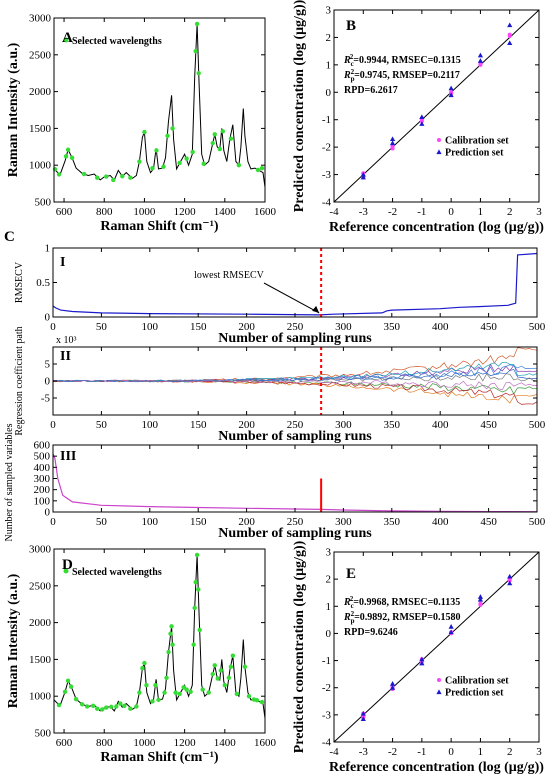 The width and height of the screenshot is (550, 775). I want to click on x-tick-label: 300, so click(343, 522).